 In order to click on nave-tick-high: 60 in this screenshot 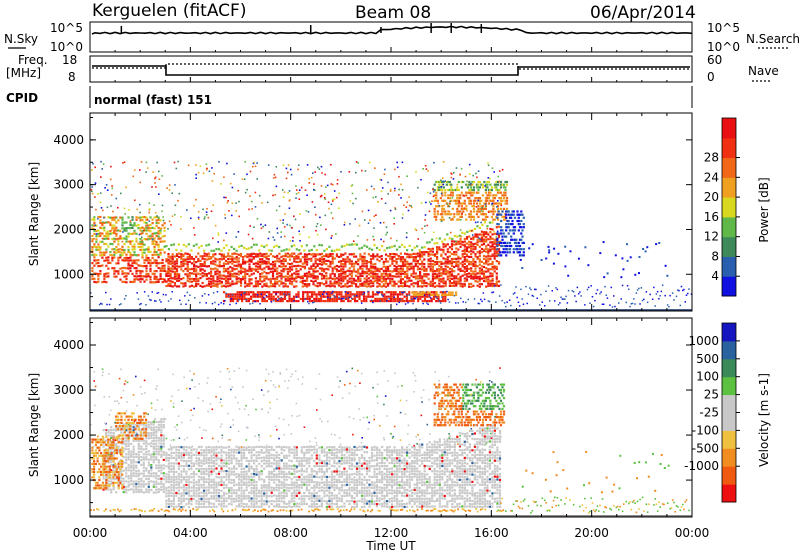, I will do `click(714, 60)`.